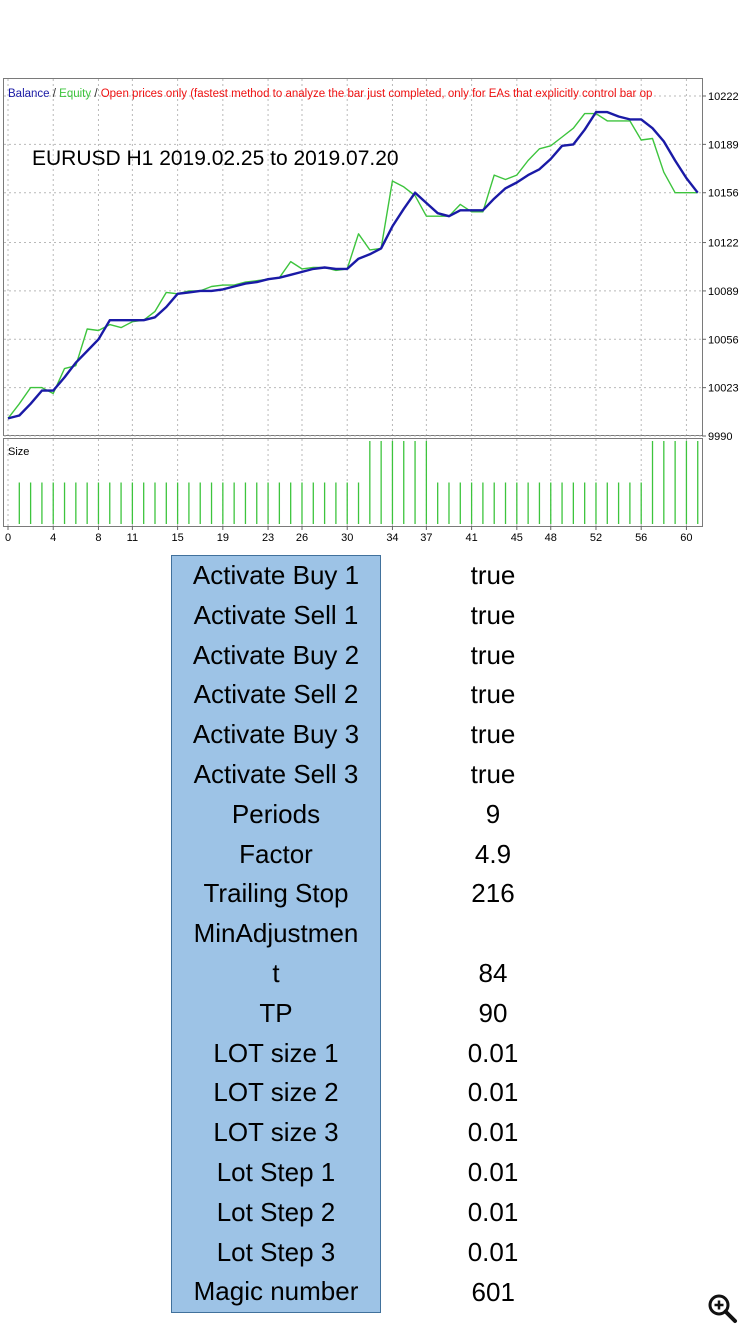 The width and height of the screenshot is (750, 1333). Describe the element at coordinates (223, 538) in the screenshot. I see `x-tick-label: 19` at that location.